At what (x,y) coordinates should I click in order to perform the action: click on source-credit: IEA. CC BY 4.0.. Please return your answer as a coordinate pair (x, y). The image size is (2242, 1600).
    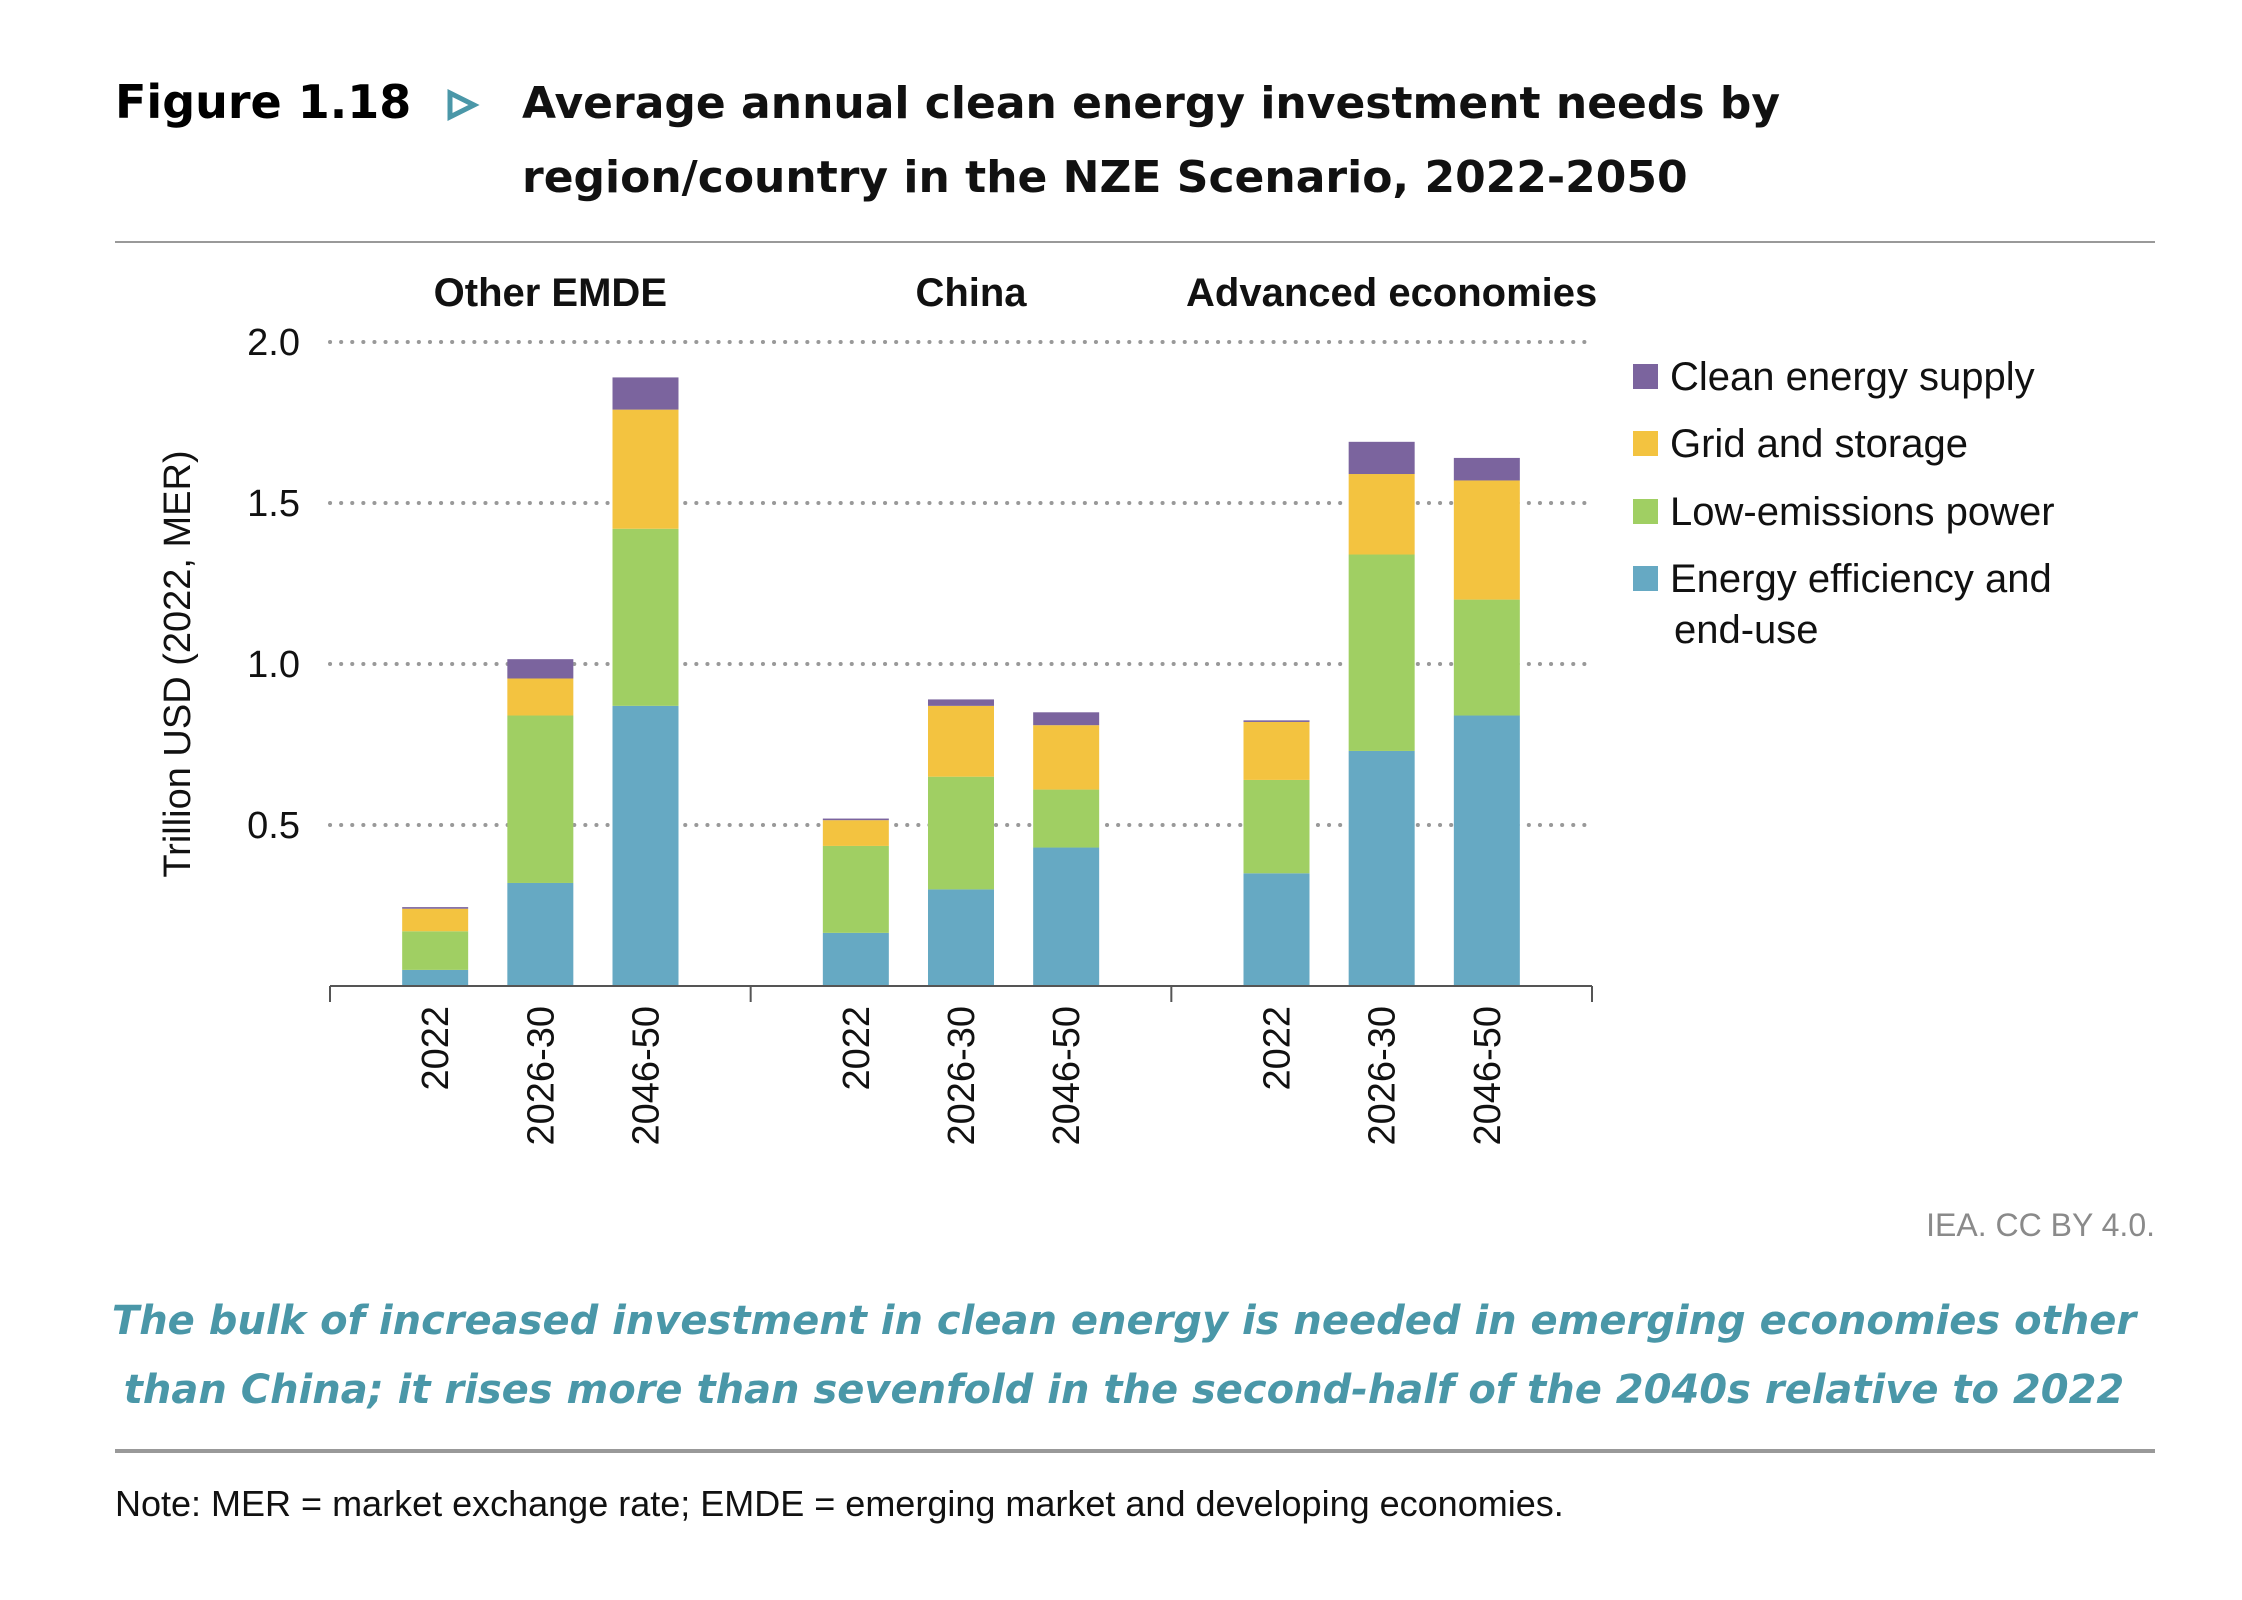
    Looking at the image, I should click on (2040, 1225).